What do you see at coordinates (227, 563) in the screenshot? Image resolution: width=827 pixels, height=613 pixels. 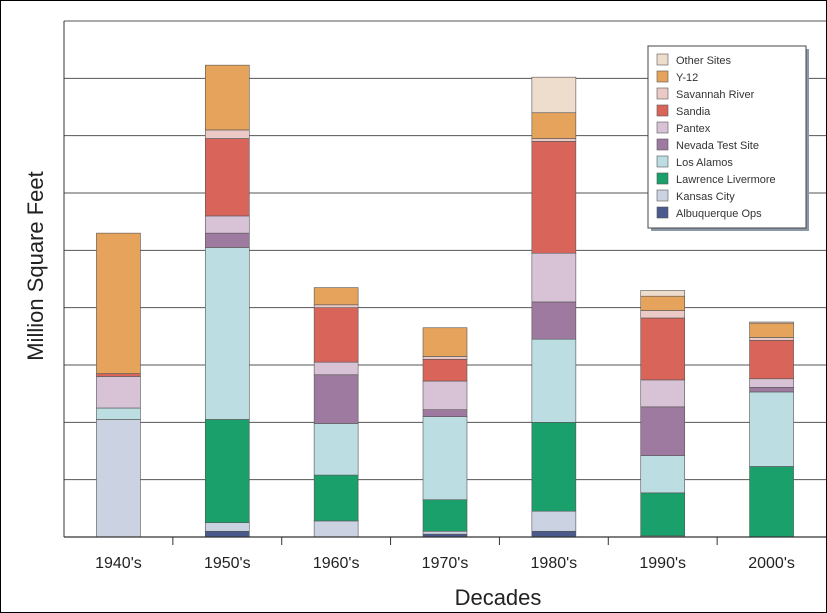 I see `x-tick-label: 1950's` at bounding box center [227, 563].